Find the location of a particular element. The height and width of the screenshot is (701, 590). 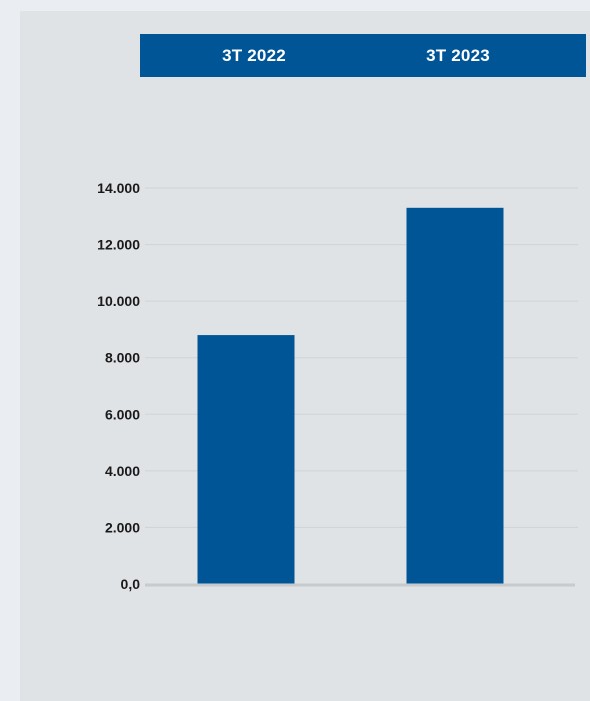

category-header-band is located at coordinates (363, 55).